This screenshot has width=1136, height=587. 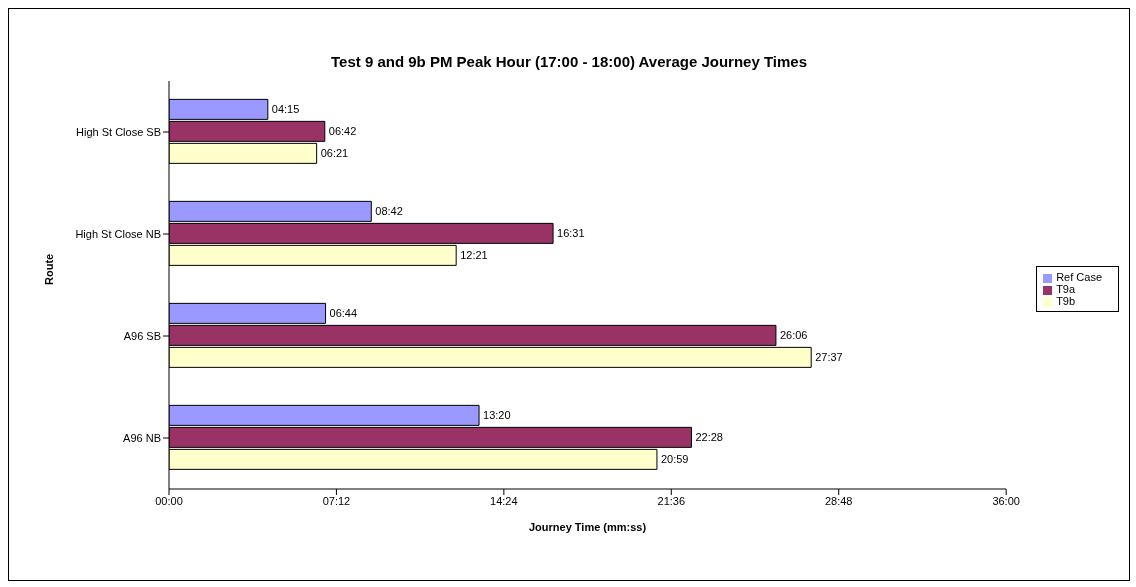 I want to click on y-tick-label: High St Close NB, so click(x=118, y=233).